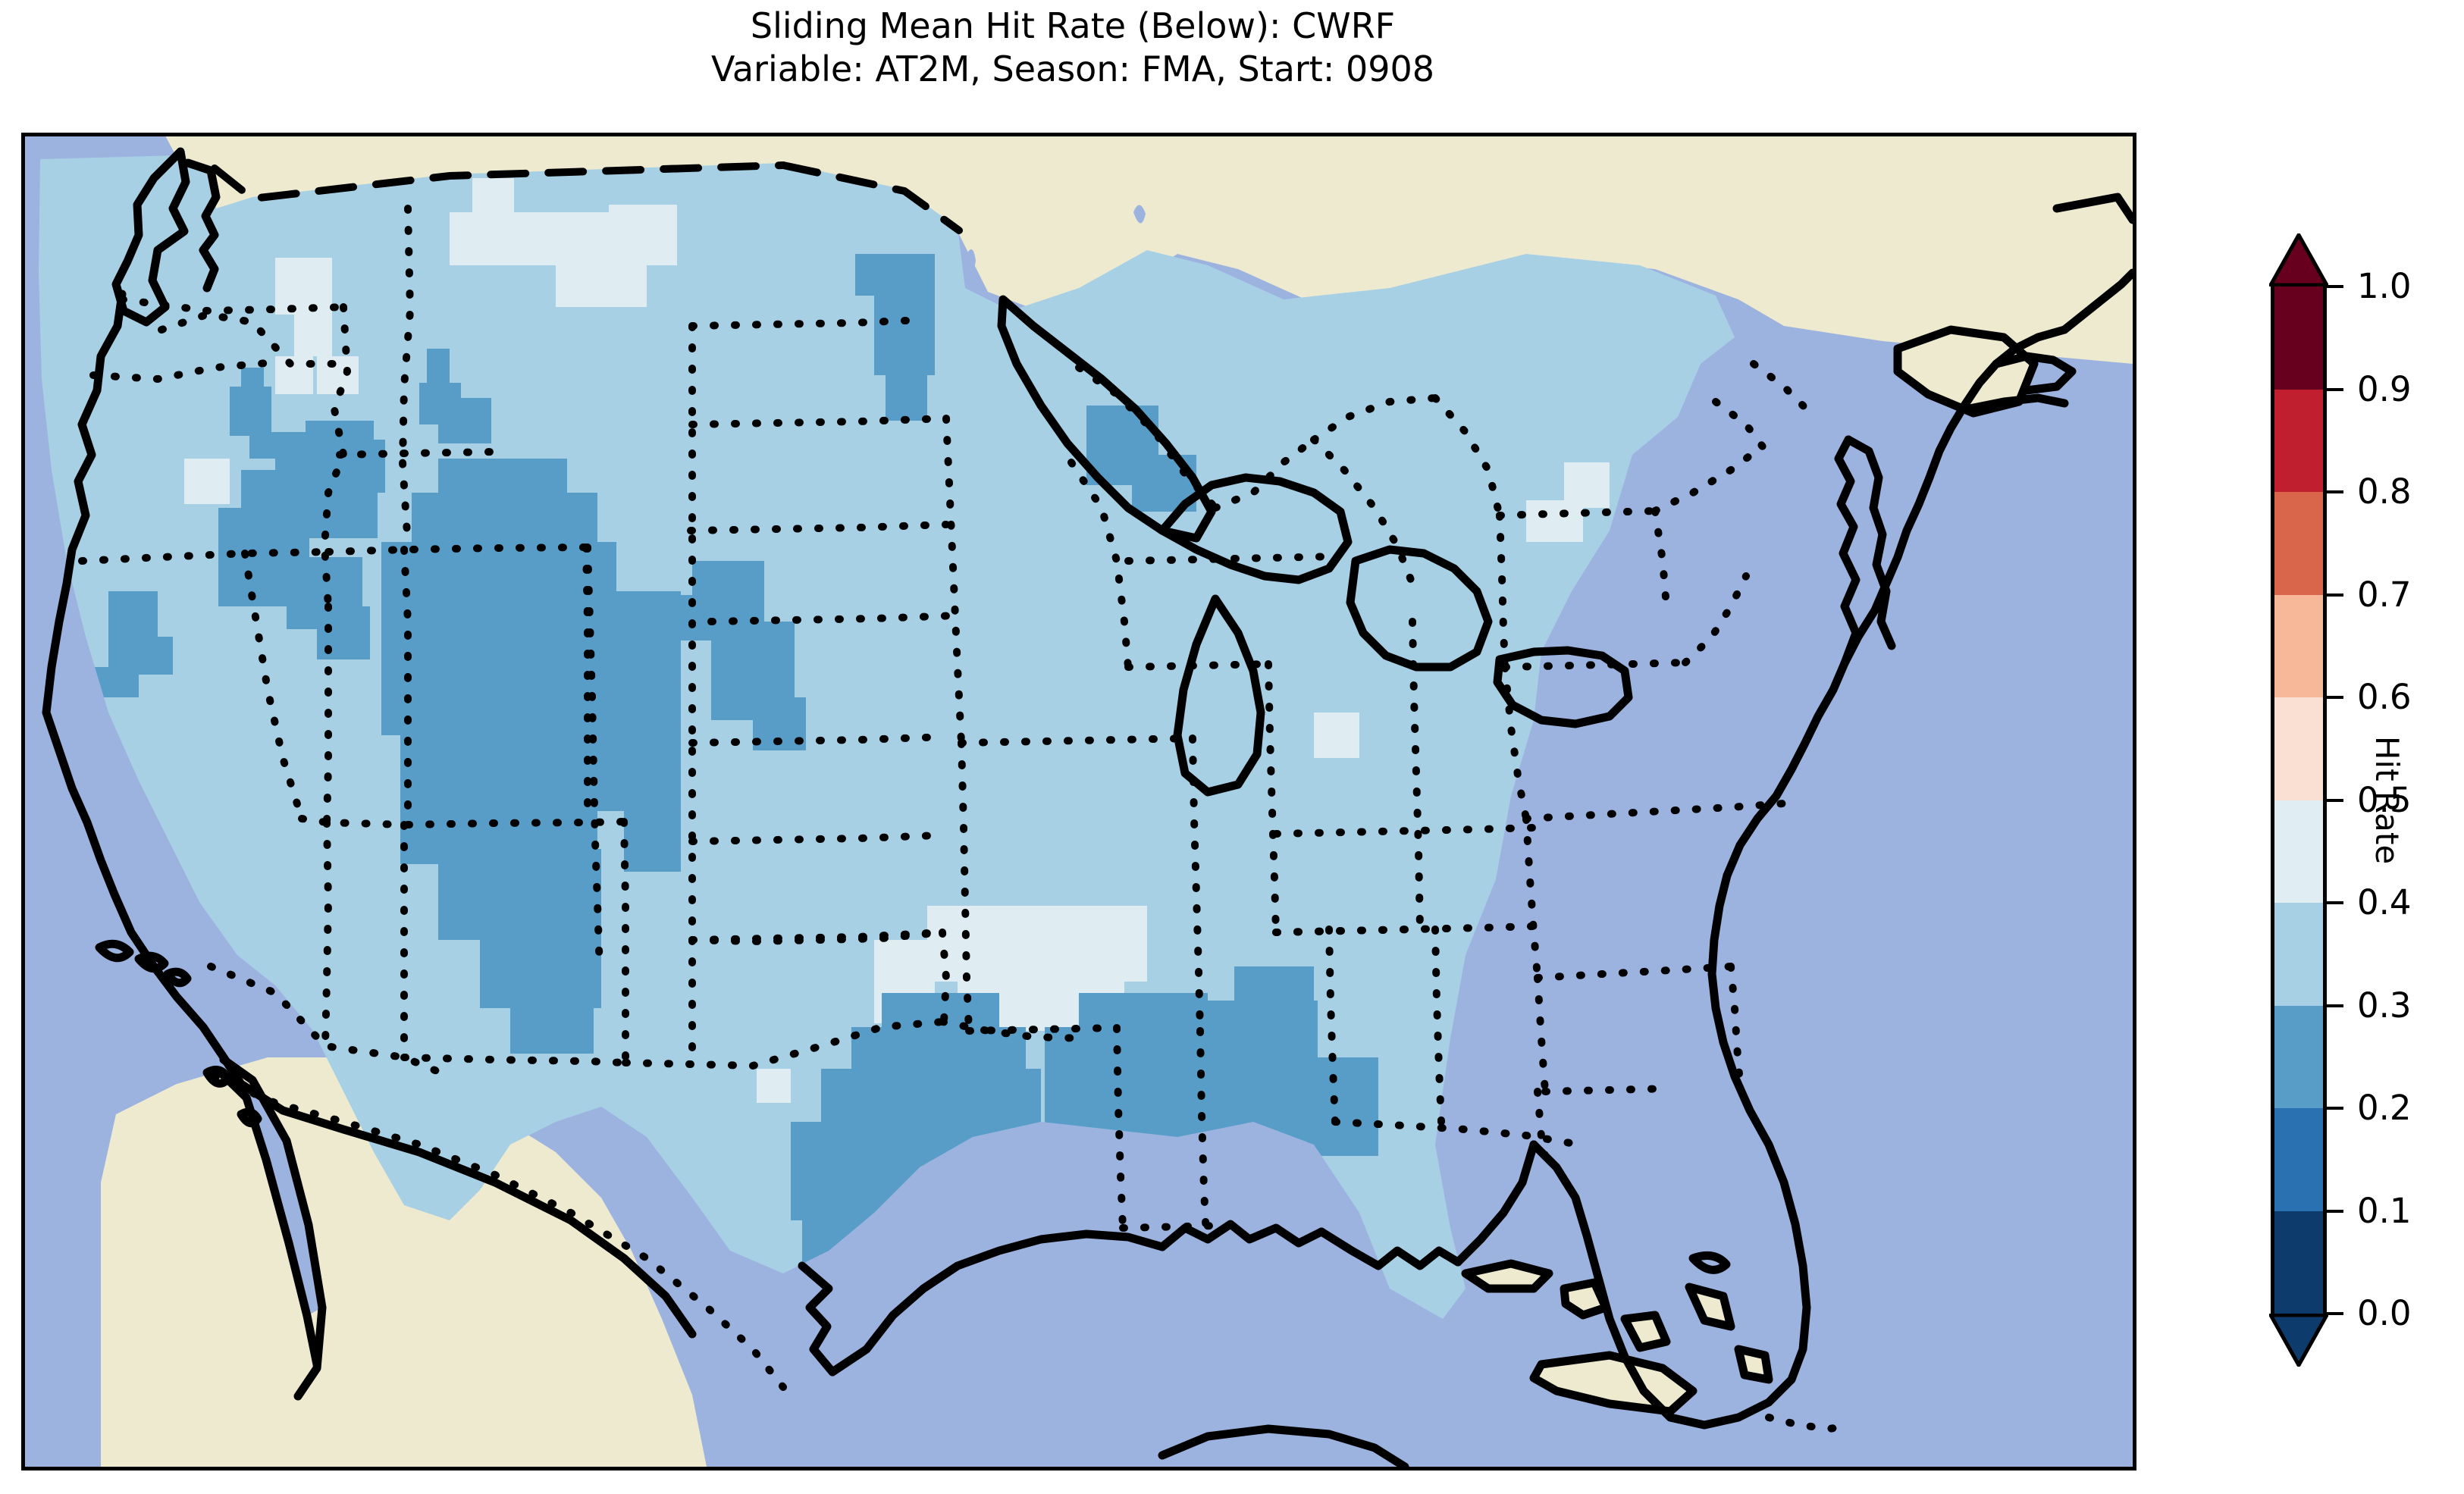 The height and width of the screenshot is (1494, 2464). What do you see at coordinates (1072, 69) in the screenshot?
I see `title-line-2: Variable: AT2M, Season: FMA, Start: 0908` at bounding box center [1072, 69].